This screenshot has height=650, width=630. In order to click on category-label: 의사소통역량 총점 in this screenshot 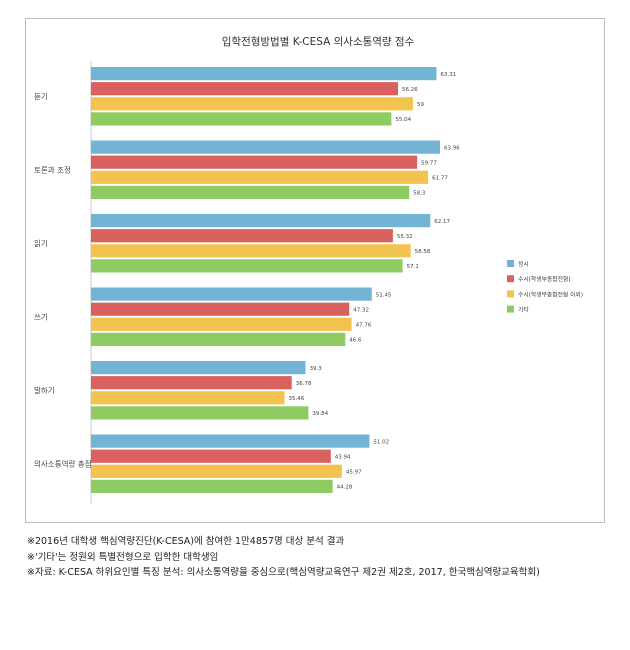, I will do `click(63, 464)`.